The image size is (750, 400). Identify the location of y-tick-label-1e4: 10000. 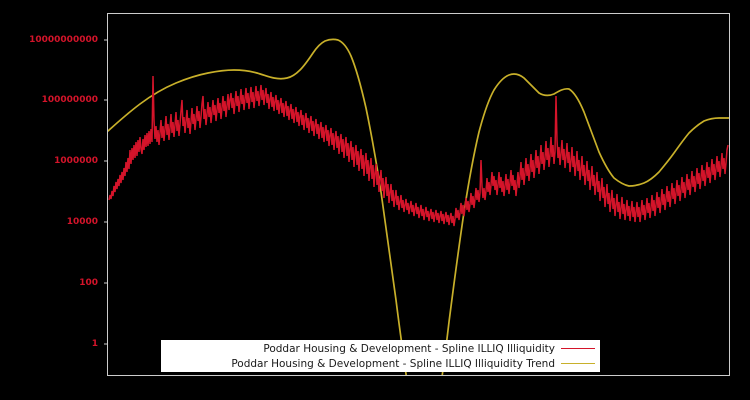
(82, 222).